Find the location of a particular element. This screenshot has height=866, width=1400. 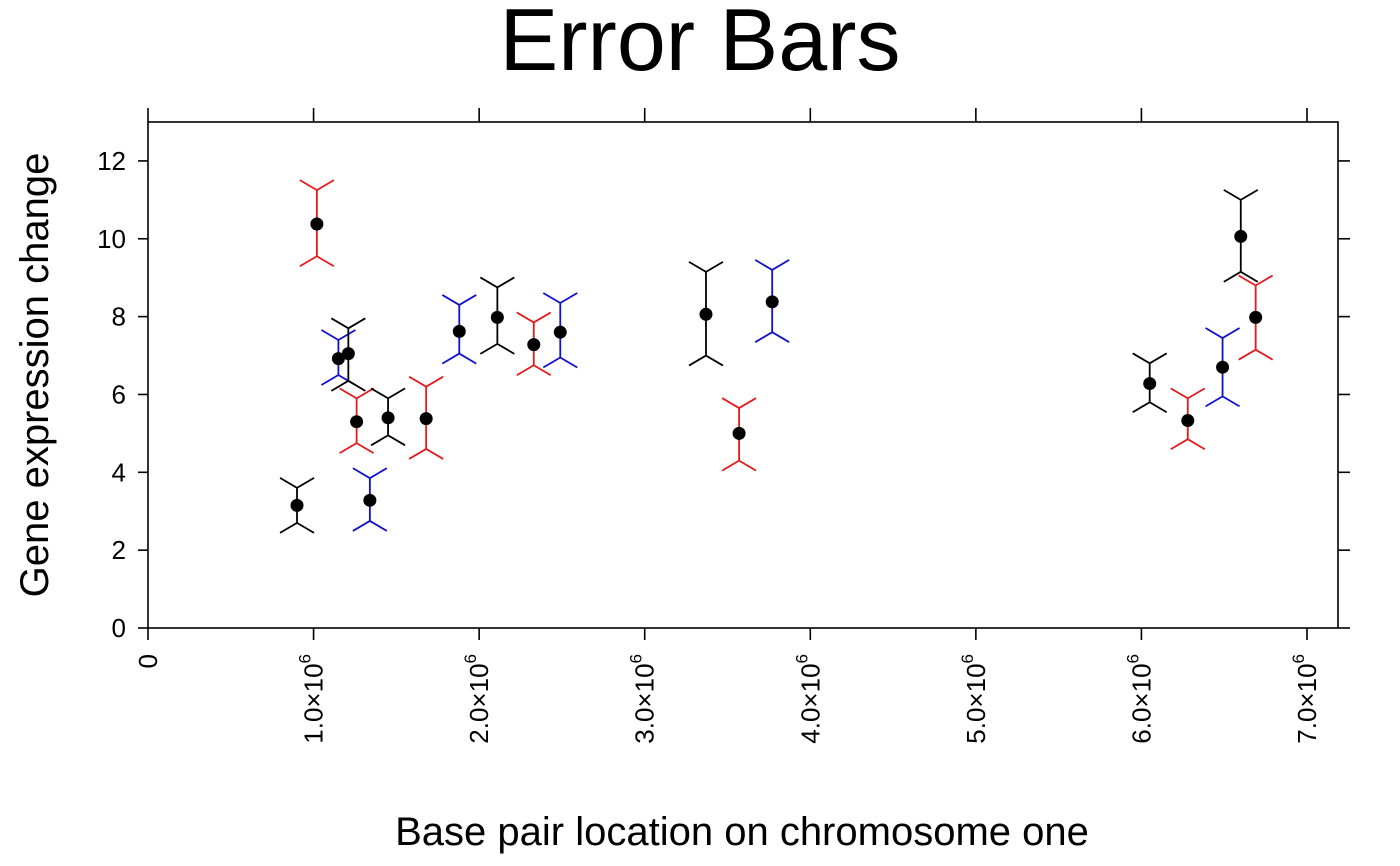

x-tick-label: 4.0×106 is located at coordinates (808, 699).